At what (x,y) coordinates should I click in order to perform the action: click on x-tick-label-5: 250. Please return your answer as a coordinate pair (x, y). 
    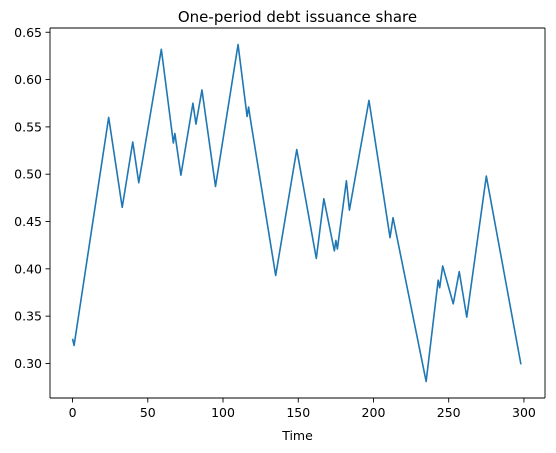
    Looking at the image, I should click on (449, 412).